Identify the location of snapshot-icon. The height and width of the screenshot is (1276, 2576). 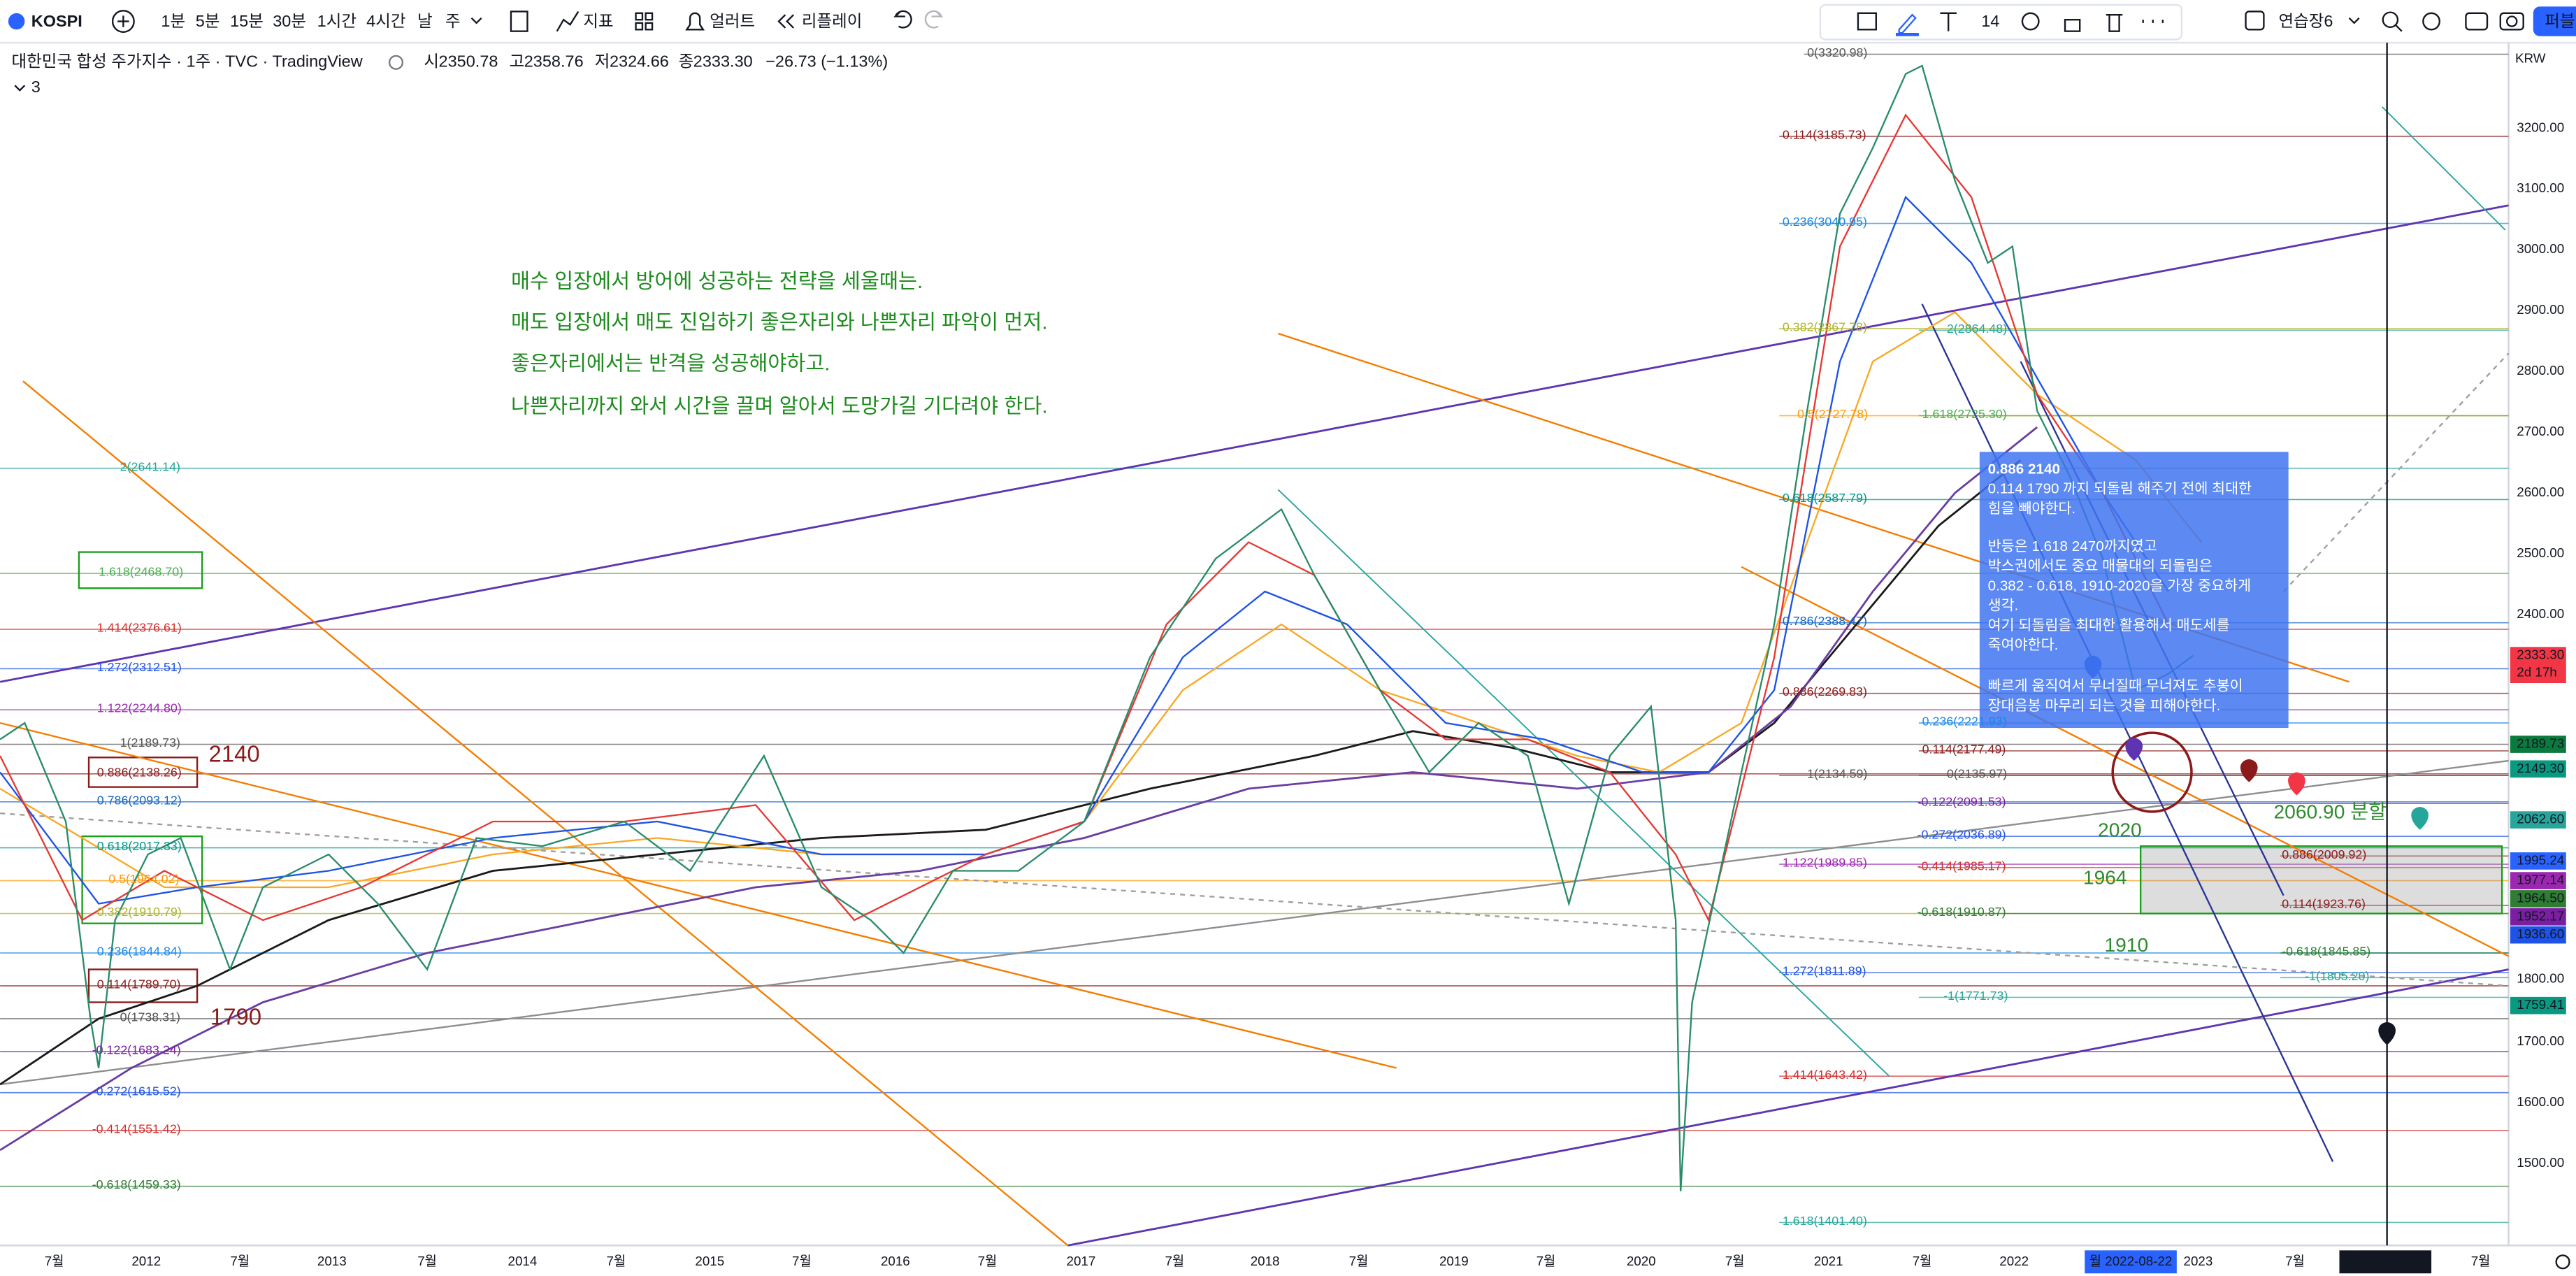
(2512, 21).